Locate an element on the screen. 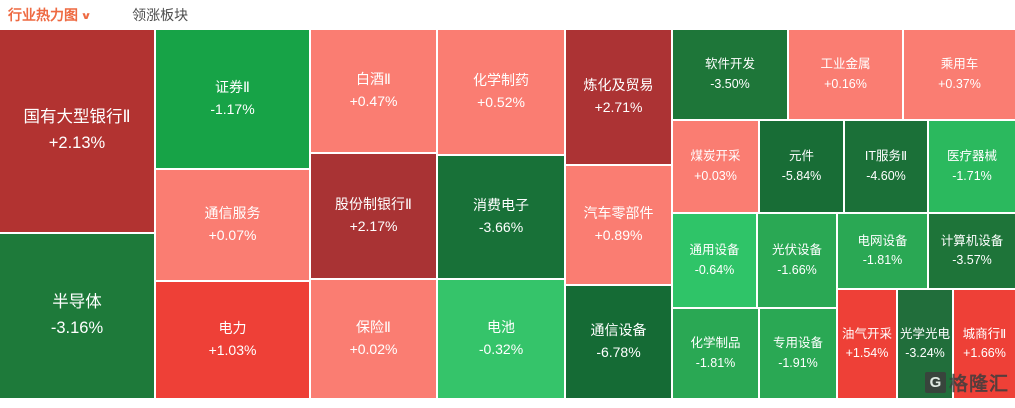 The height and width of the screenshot is (408, 1015). tile-sector-name: IT服务Ⅱ is located at coordinates (886, 156).